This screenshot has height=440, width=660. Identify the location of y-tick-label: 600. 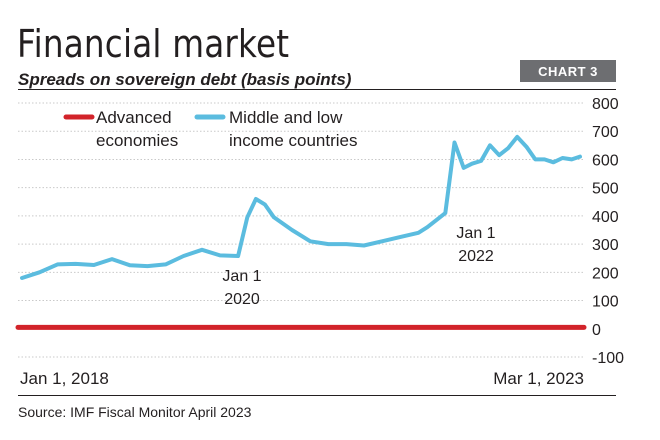
(605, 160).